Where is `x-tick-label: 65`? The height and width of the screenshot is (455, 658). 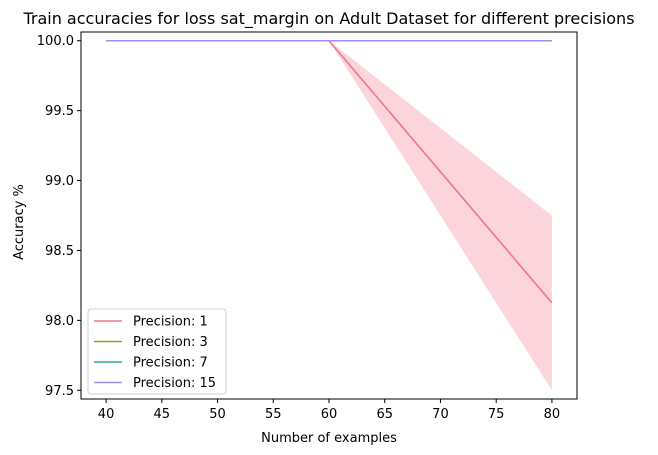 x-tick-label: 65 is located at coordinates (384, 414).